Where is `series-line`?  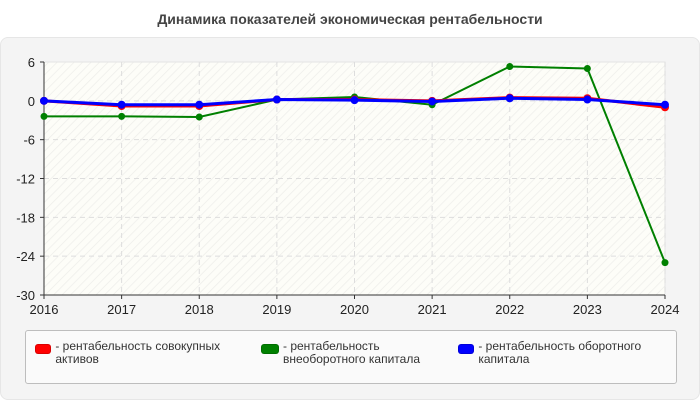 series-line is located at coordinates (354, 101).